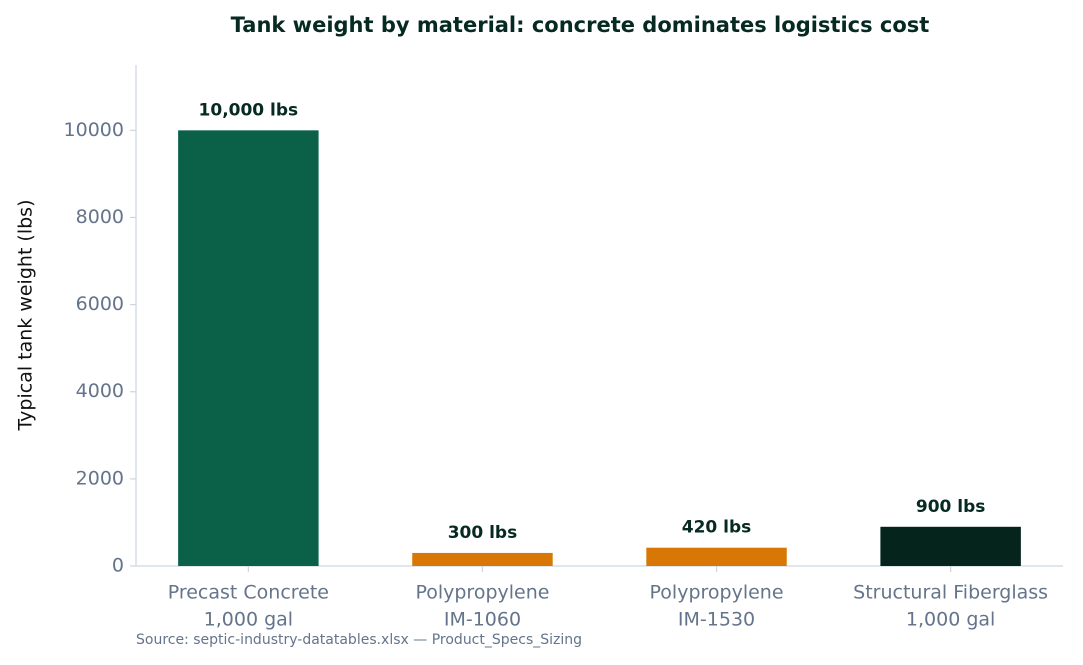  I want to click on x-tick-label: IM-1060, so click(482, 620).